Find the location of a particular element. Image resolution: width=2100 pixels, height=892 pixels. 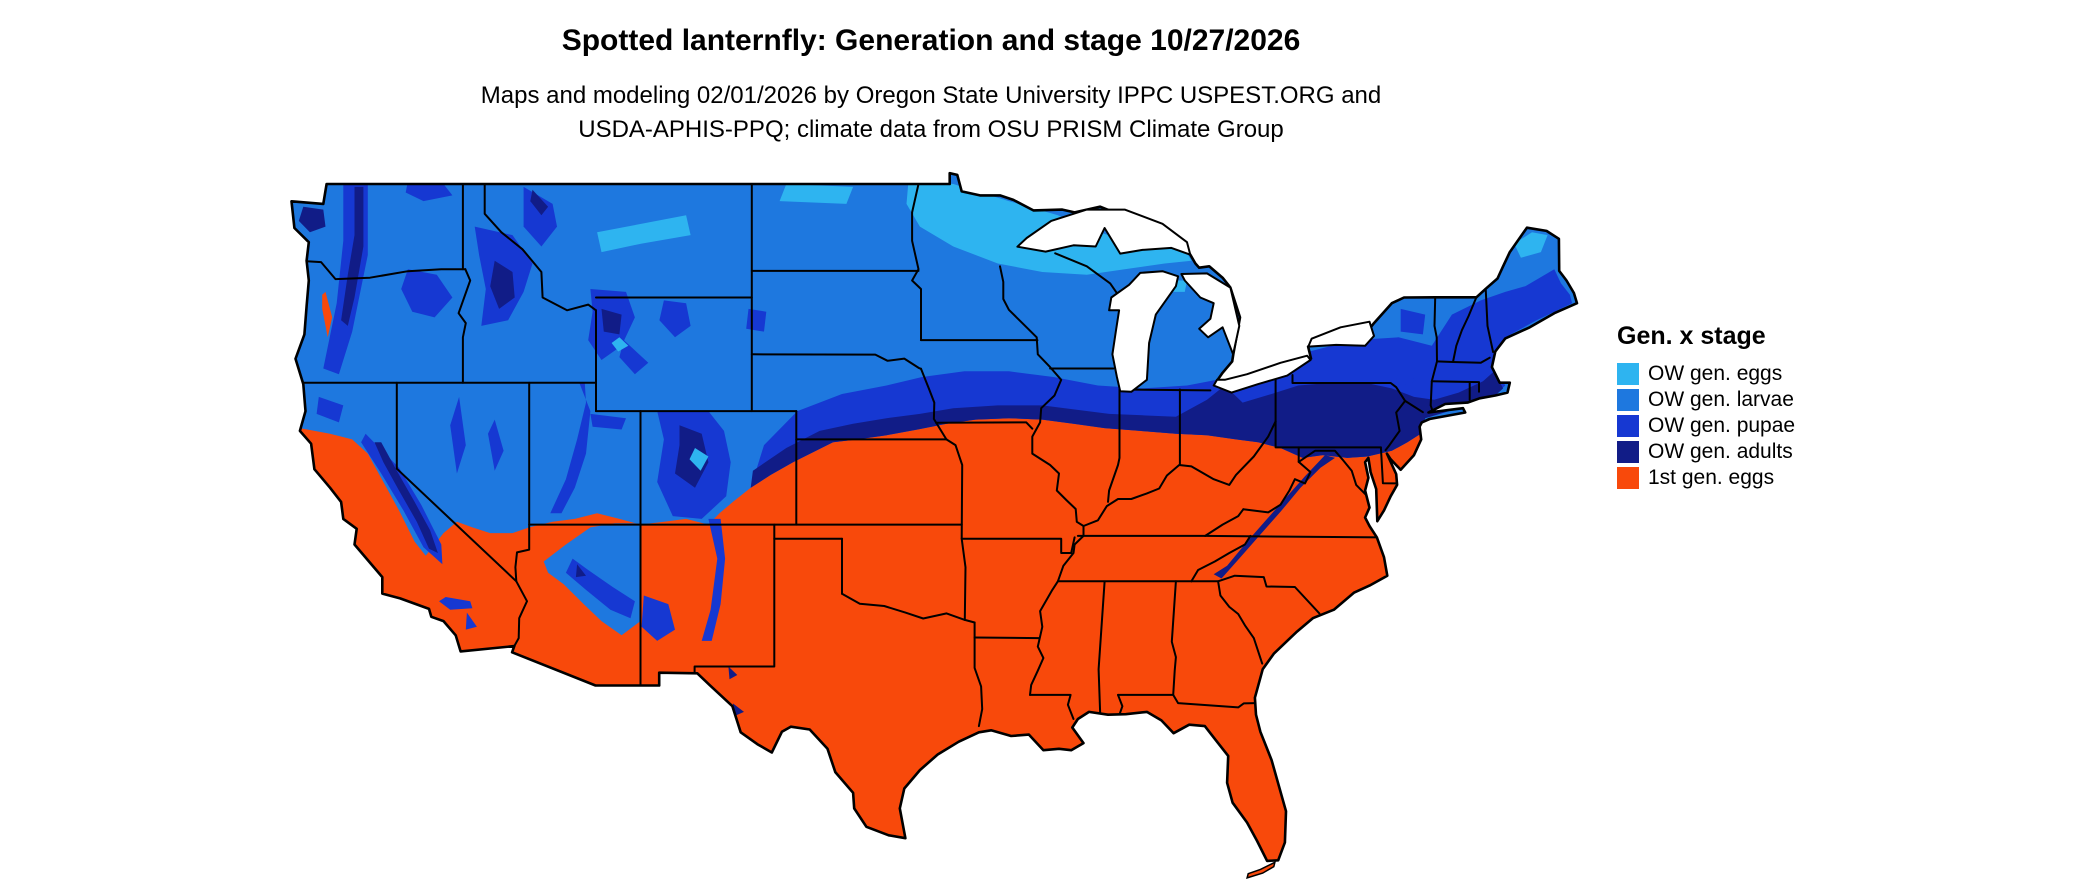

florida-keys is located at coordinates (1261, 870).